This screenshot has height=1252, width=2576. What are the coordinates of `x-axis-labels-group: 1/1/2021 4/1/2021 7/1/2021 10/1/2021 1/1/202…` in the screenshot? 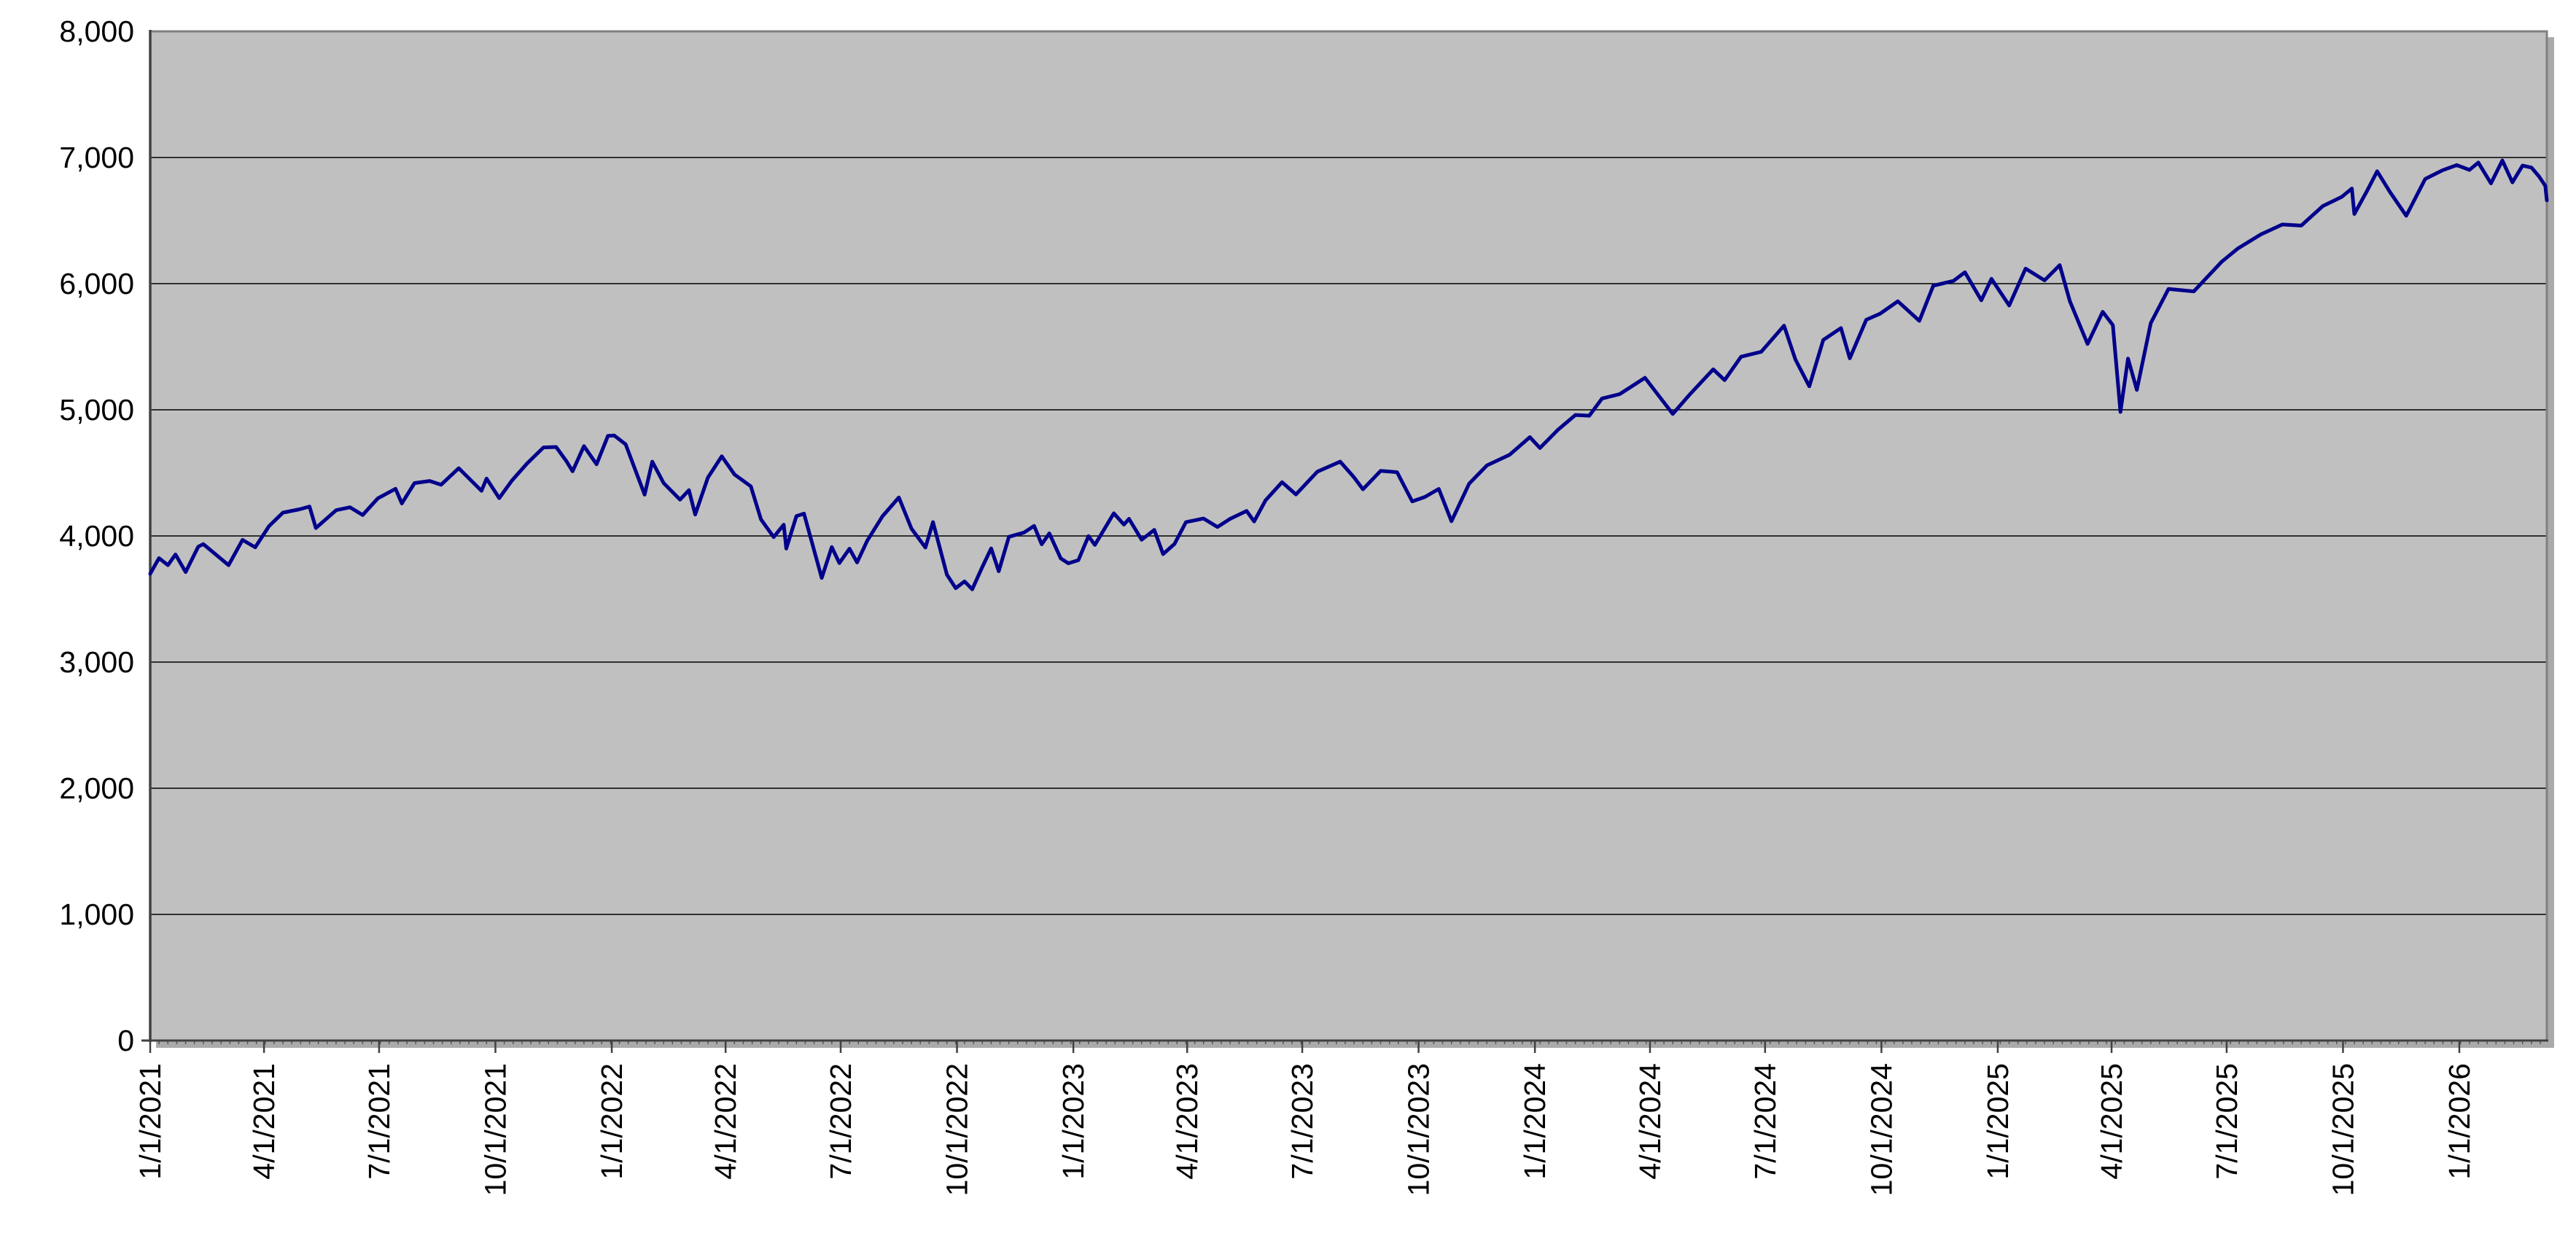 It's located at (1304, 1129).